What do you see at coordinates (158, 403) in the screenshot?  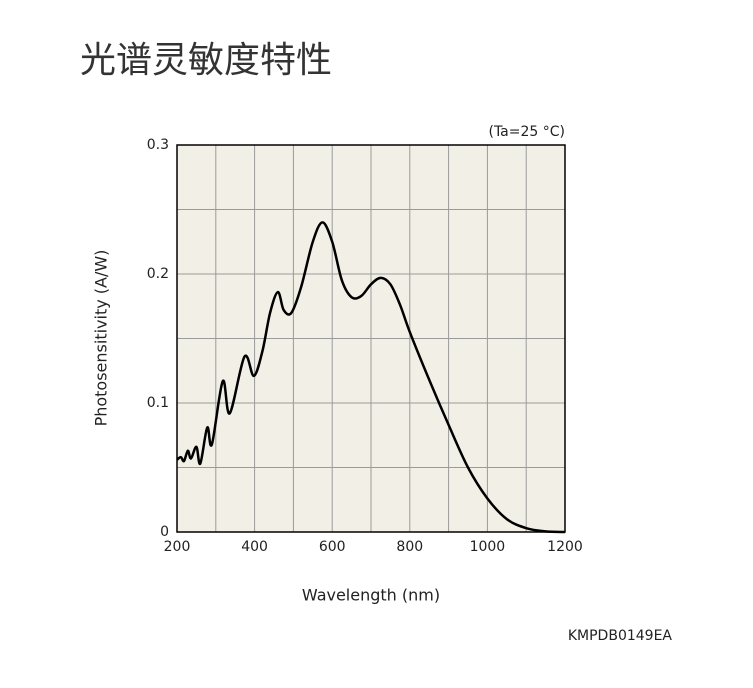 I see `y-tick-label: 0.1` at bounding box center [158, 403].